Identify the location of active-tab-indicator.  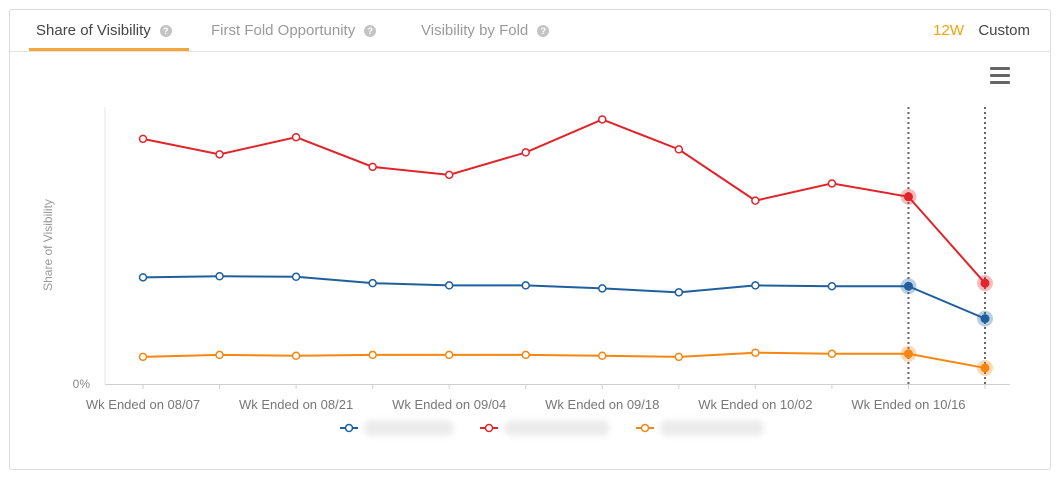
(109, 49).